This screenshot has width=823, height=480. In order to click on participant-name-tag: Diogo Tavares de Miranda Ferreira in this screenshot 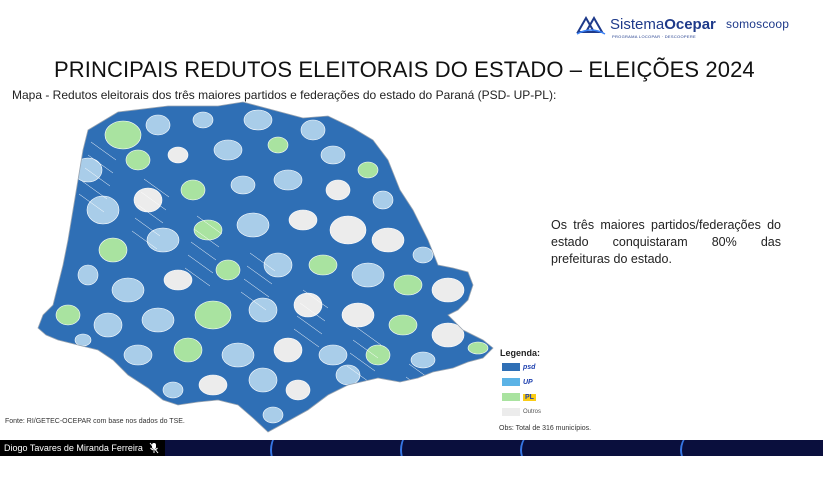, I will do `click(82, 448)`.